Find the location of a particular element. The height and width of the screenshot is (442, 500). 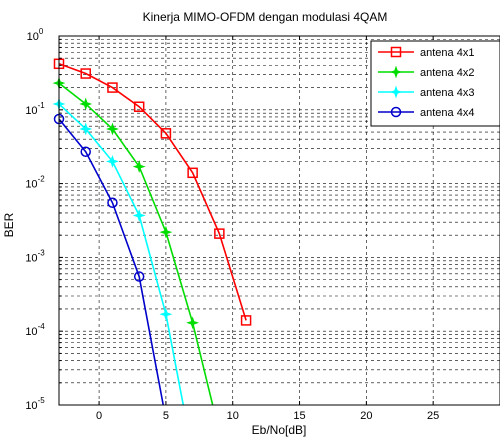

legend-entries: antena 4x1 antena 4x2 antena 4x3 antena 4x4 is located at coordinates (426, 82).